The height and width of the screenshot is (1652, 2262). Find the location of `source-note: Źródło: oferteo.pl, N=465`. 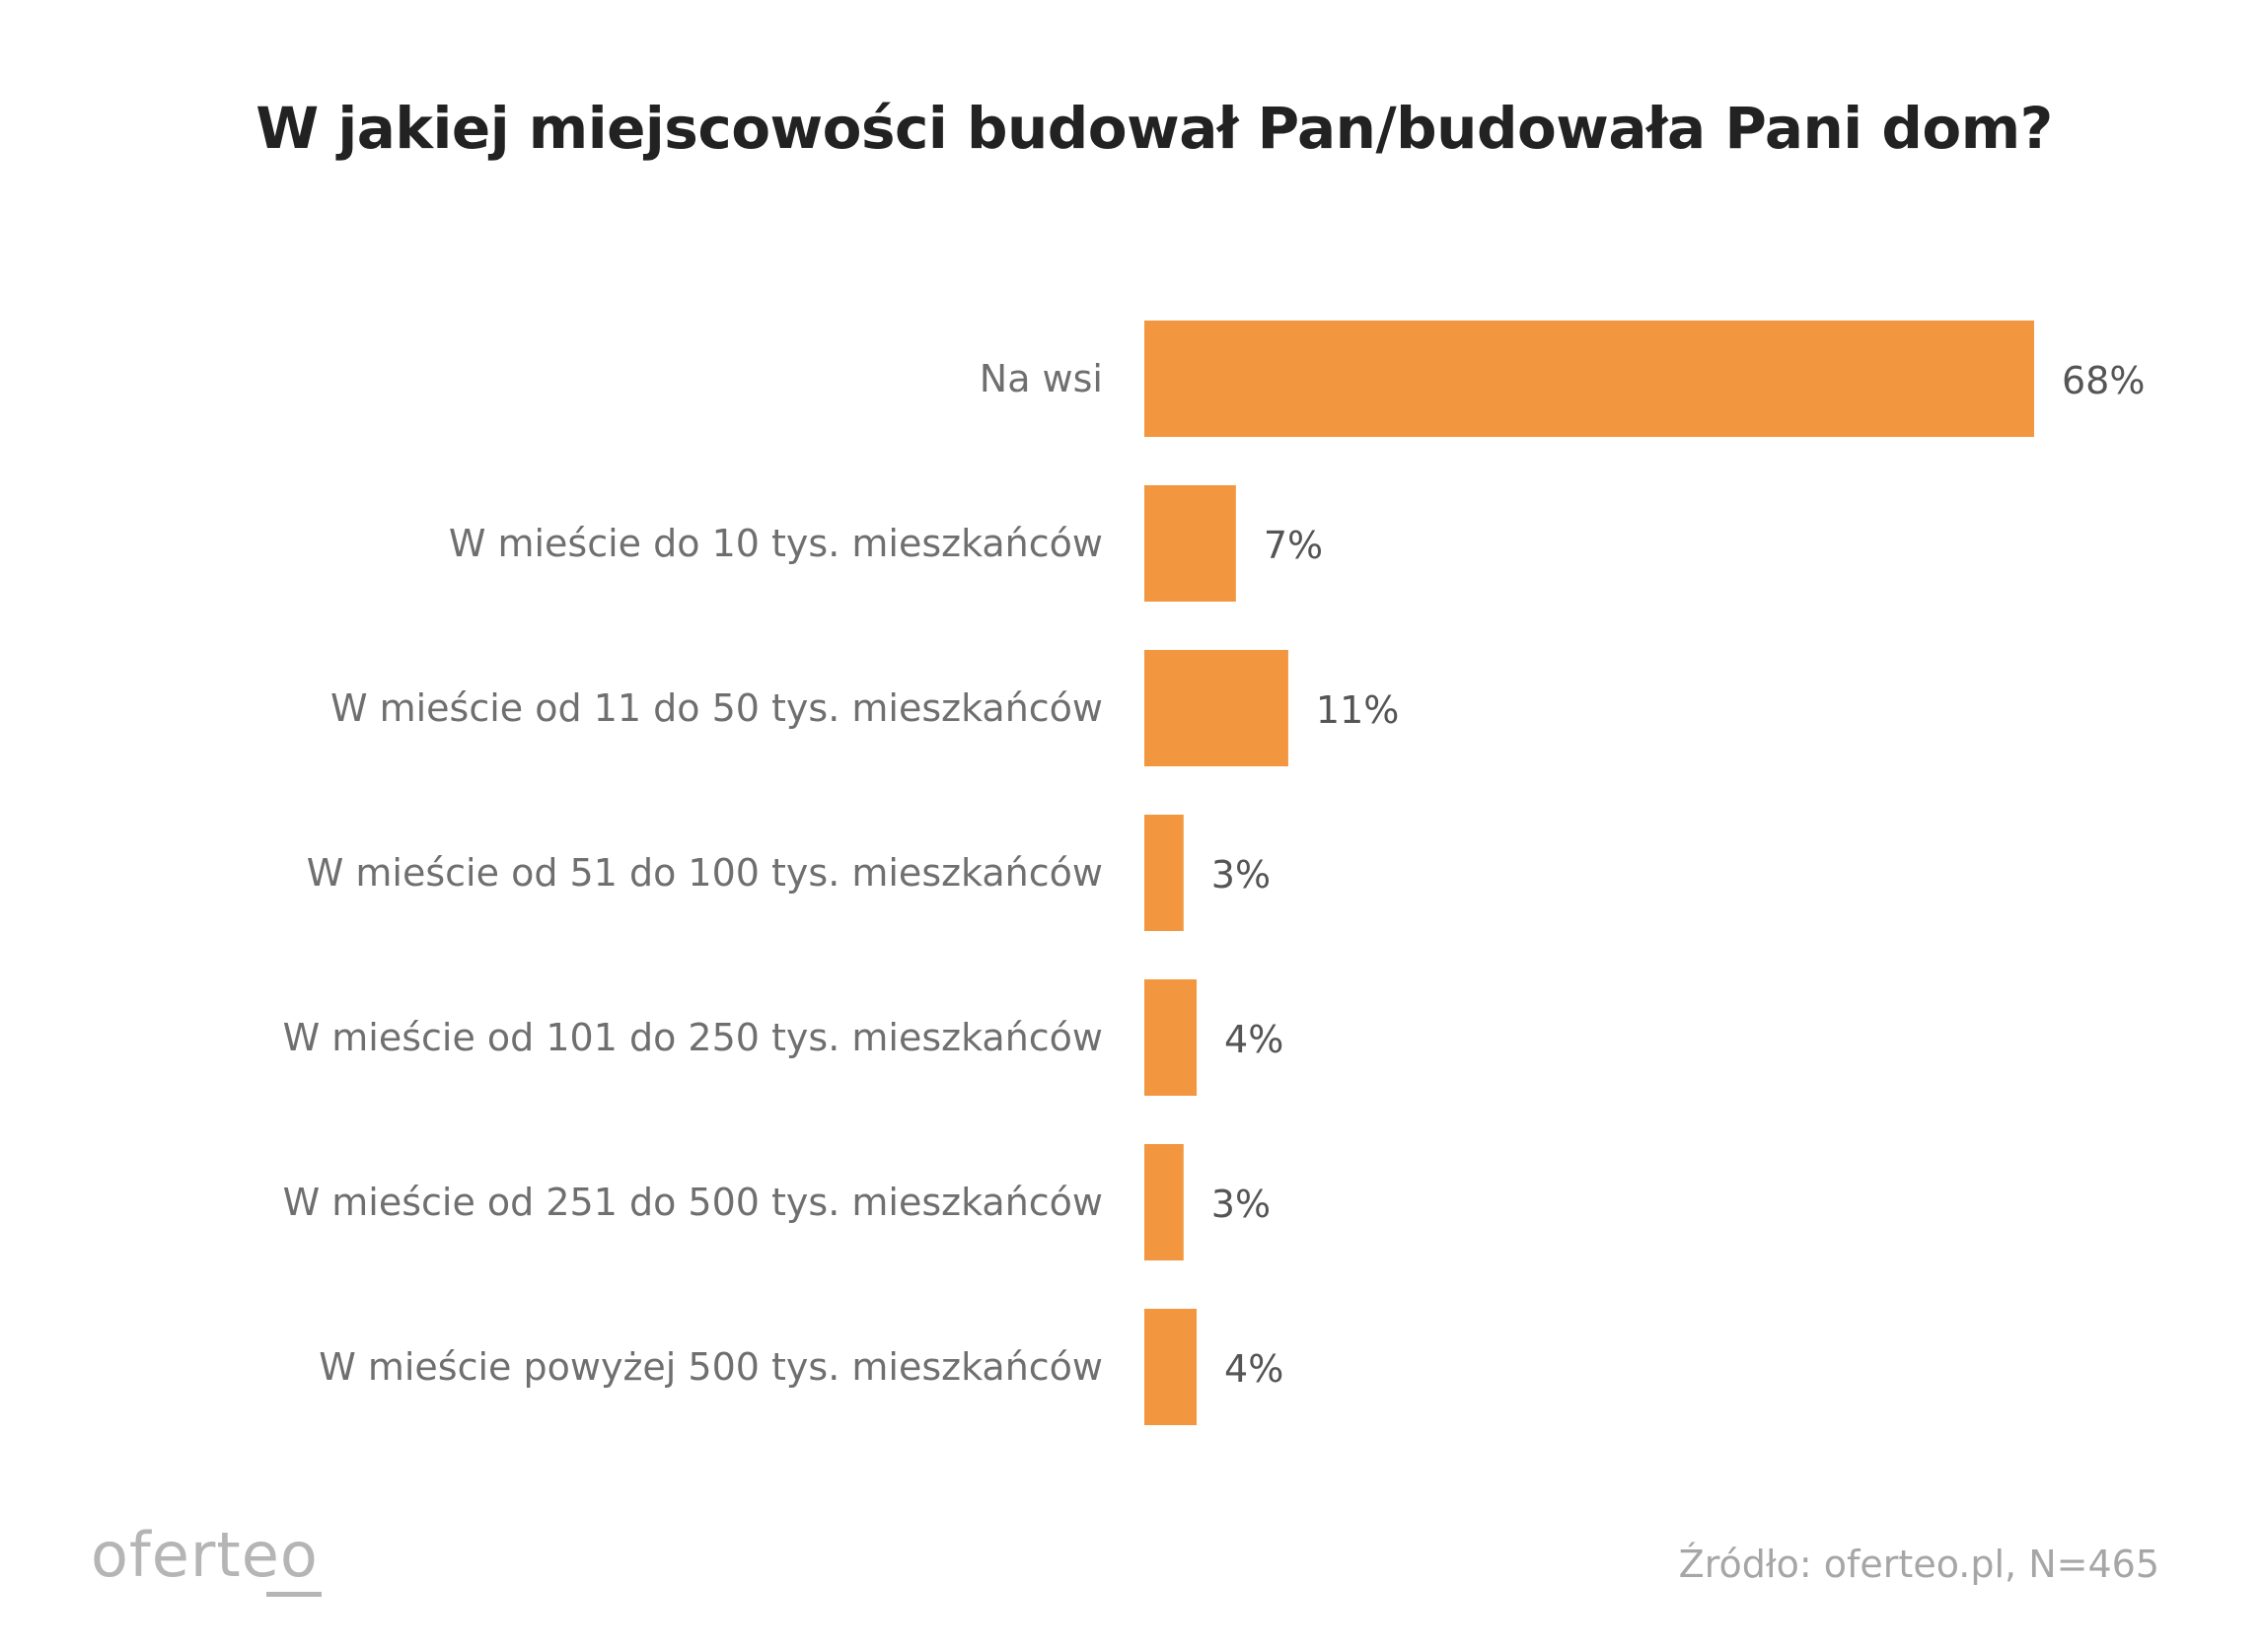

source-note: Źródło: oferteo.pl, N=465 is located at coordinates (1919, 1565).